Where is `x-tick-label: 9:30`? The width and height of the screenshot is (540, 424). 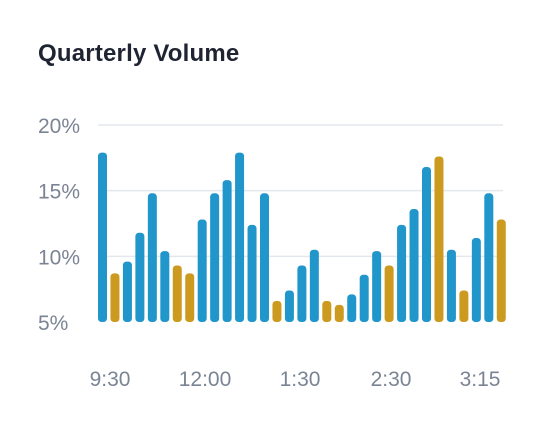
x-tick-label: 9:30 is located at coordinates (110, 379).